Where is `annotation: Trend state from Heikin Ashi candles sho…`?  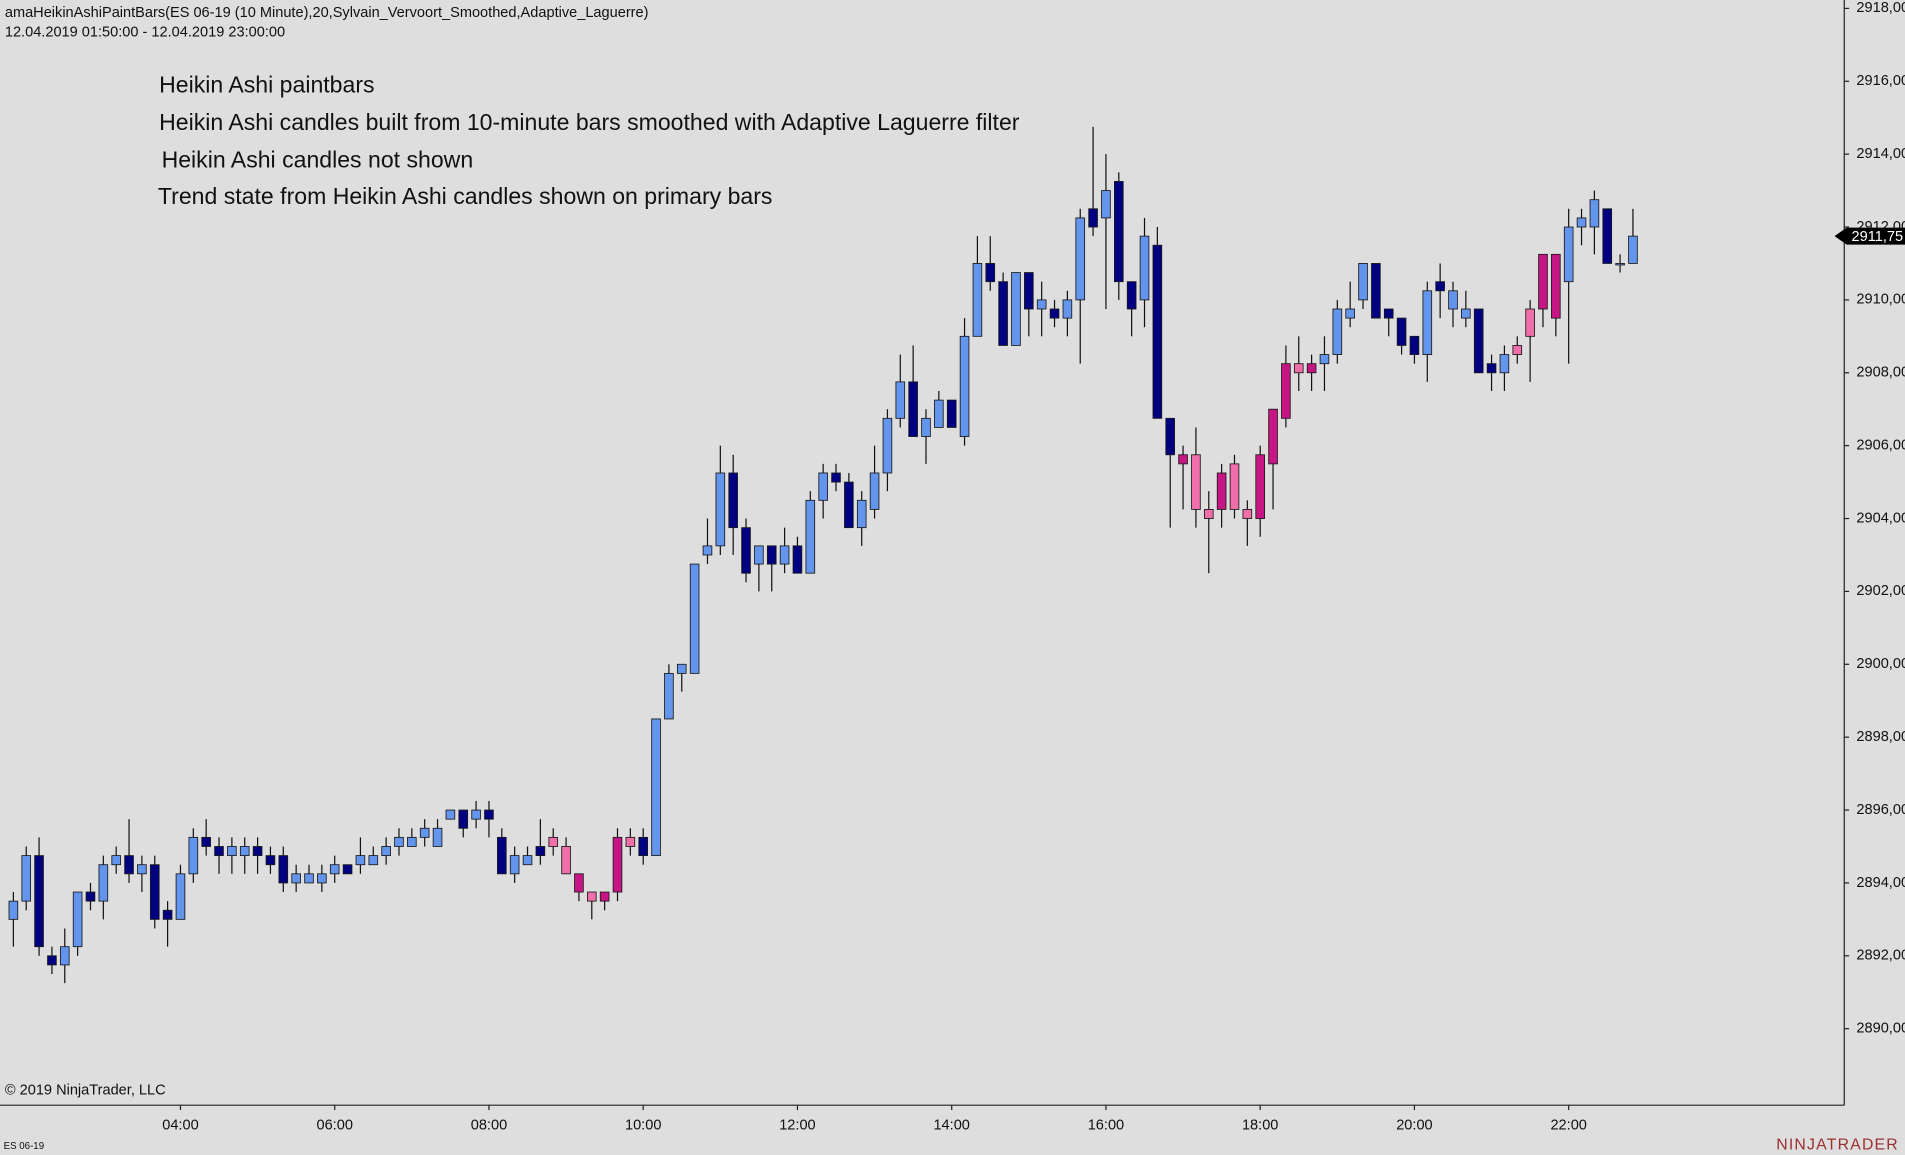
annotation: Trend state from Heikin Ashi candles sho… is located at coordinates (465, 196).